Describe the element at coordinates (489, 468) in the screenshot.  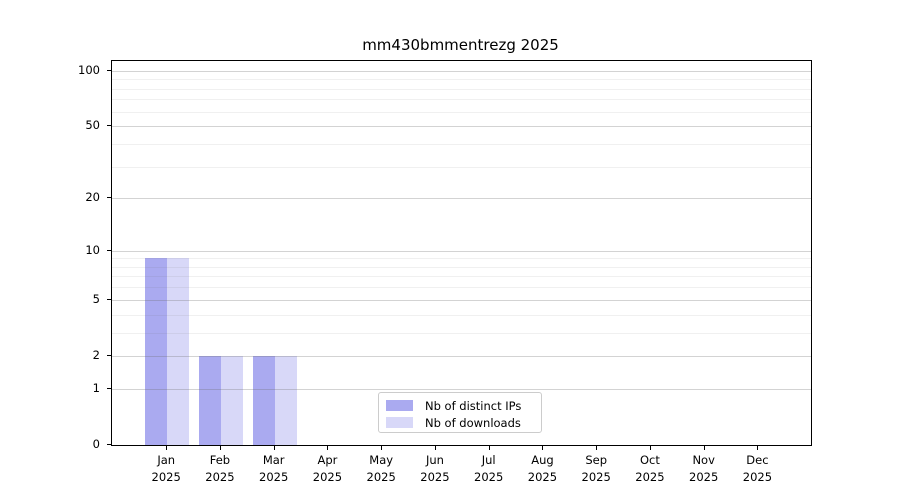
I see `x-tick-label: Jul 2025` at that location.